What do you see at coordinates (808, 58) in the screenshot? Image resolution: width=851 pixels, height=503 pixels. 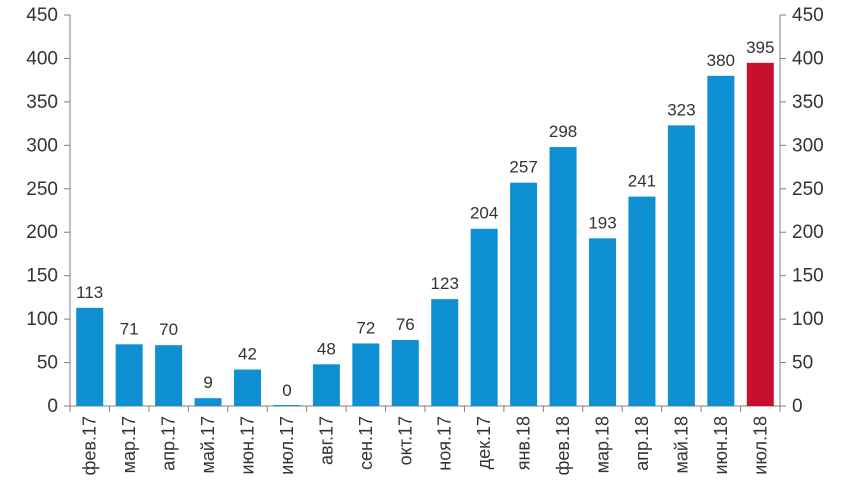 I see `right-y-tick-label: 400` at bounding box center [808, 58].